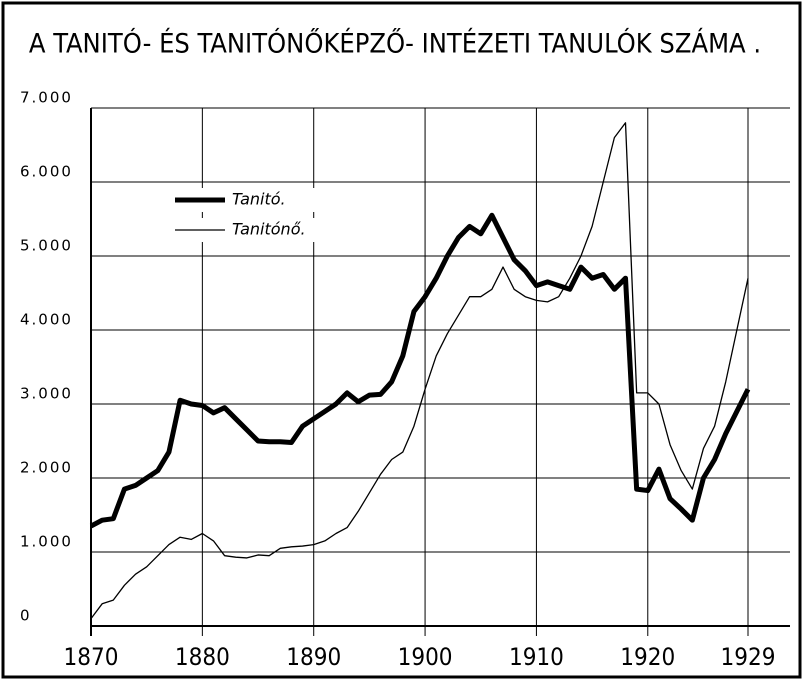 This screenshot has height=681, width=804. I want to click on x-tick-label: 1870, so click(91, 657).